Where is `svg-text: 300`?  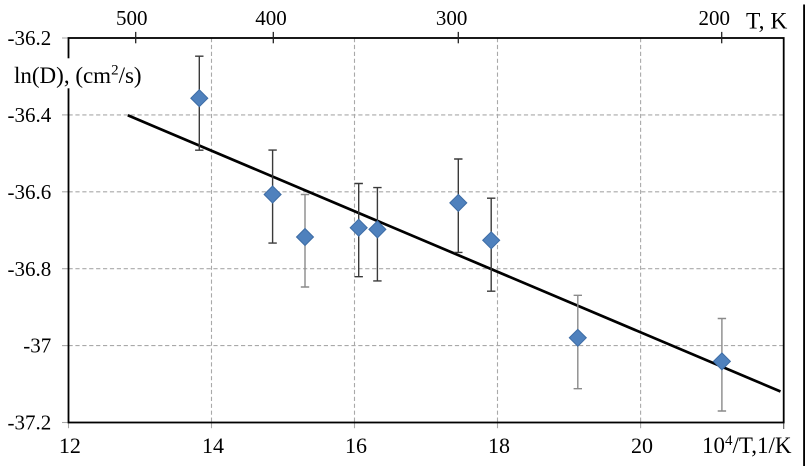 svg-text: 300 is located at coordinates (452, 18).